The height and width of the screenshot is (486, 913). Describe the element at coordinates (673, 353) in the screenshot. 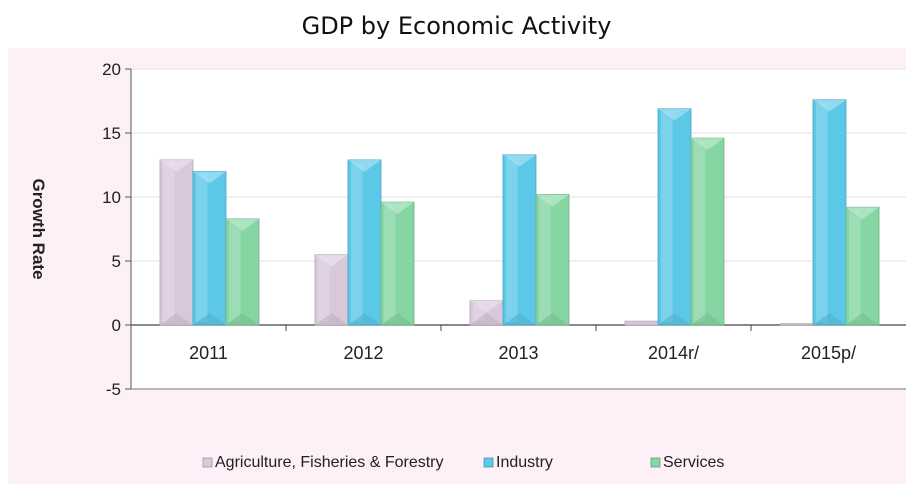

I see `x-category-label: 2014r/` at that location.